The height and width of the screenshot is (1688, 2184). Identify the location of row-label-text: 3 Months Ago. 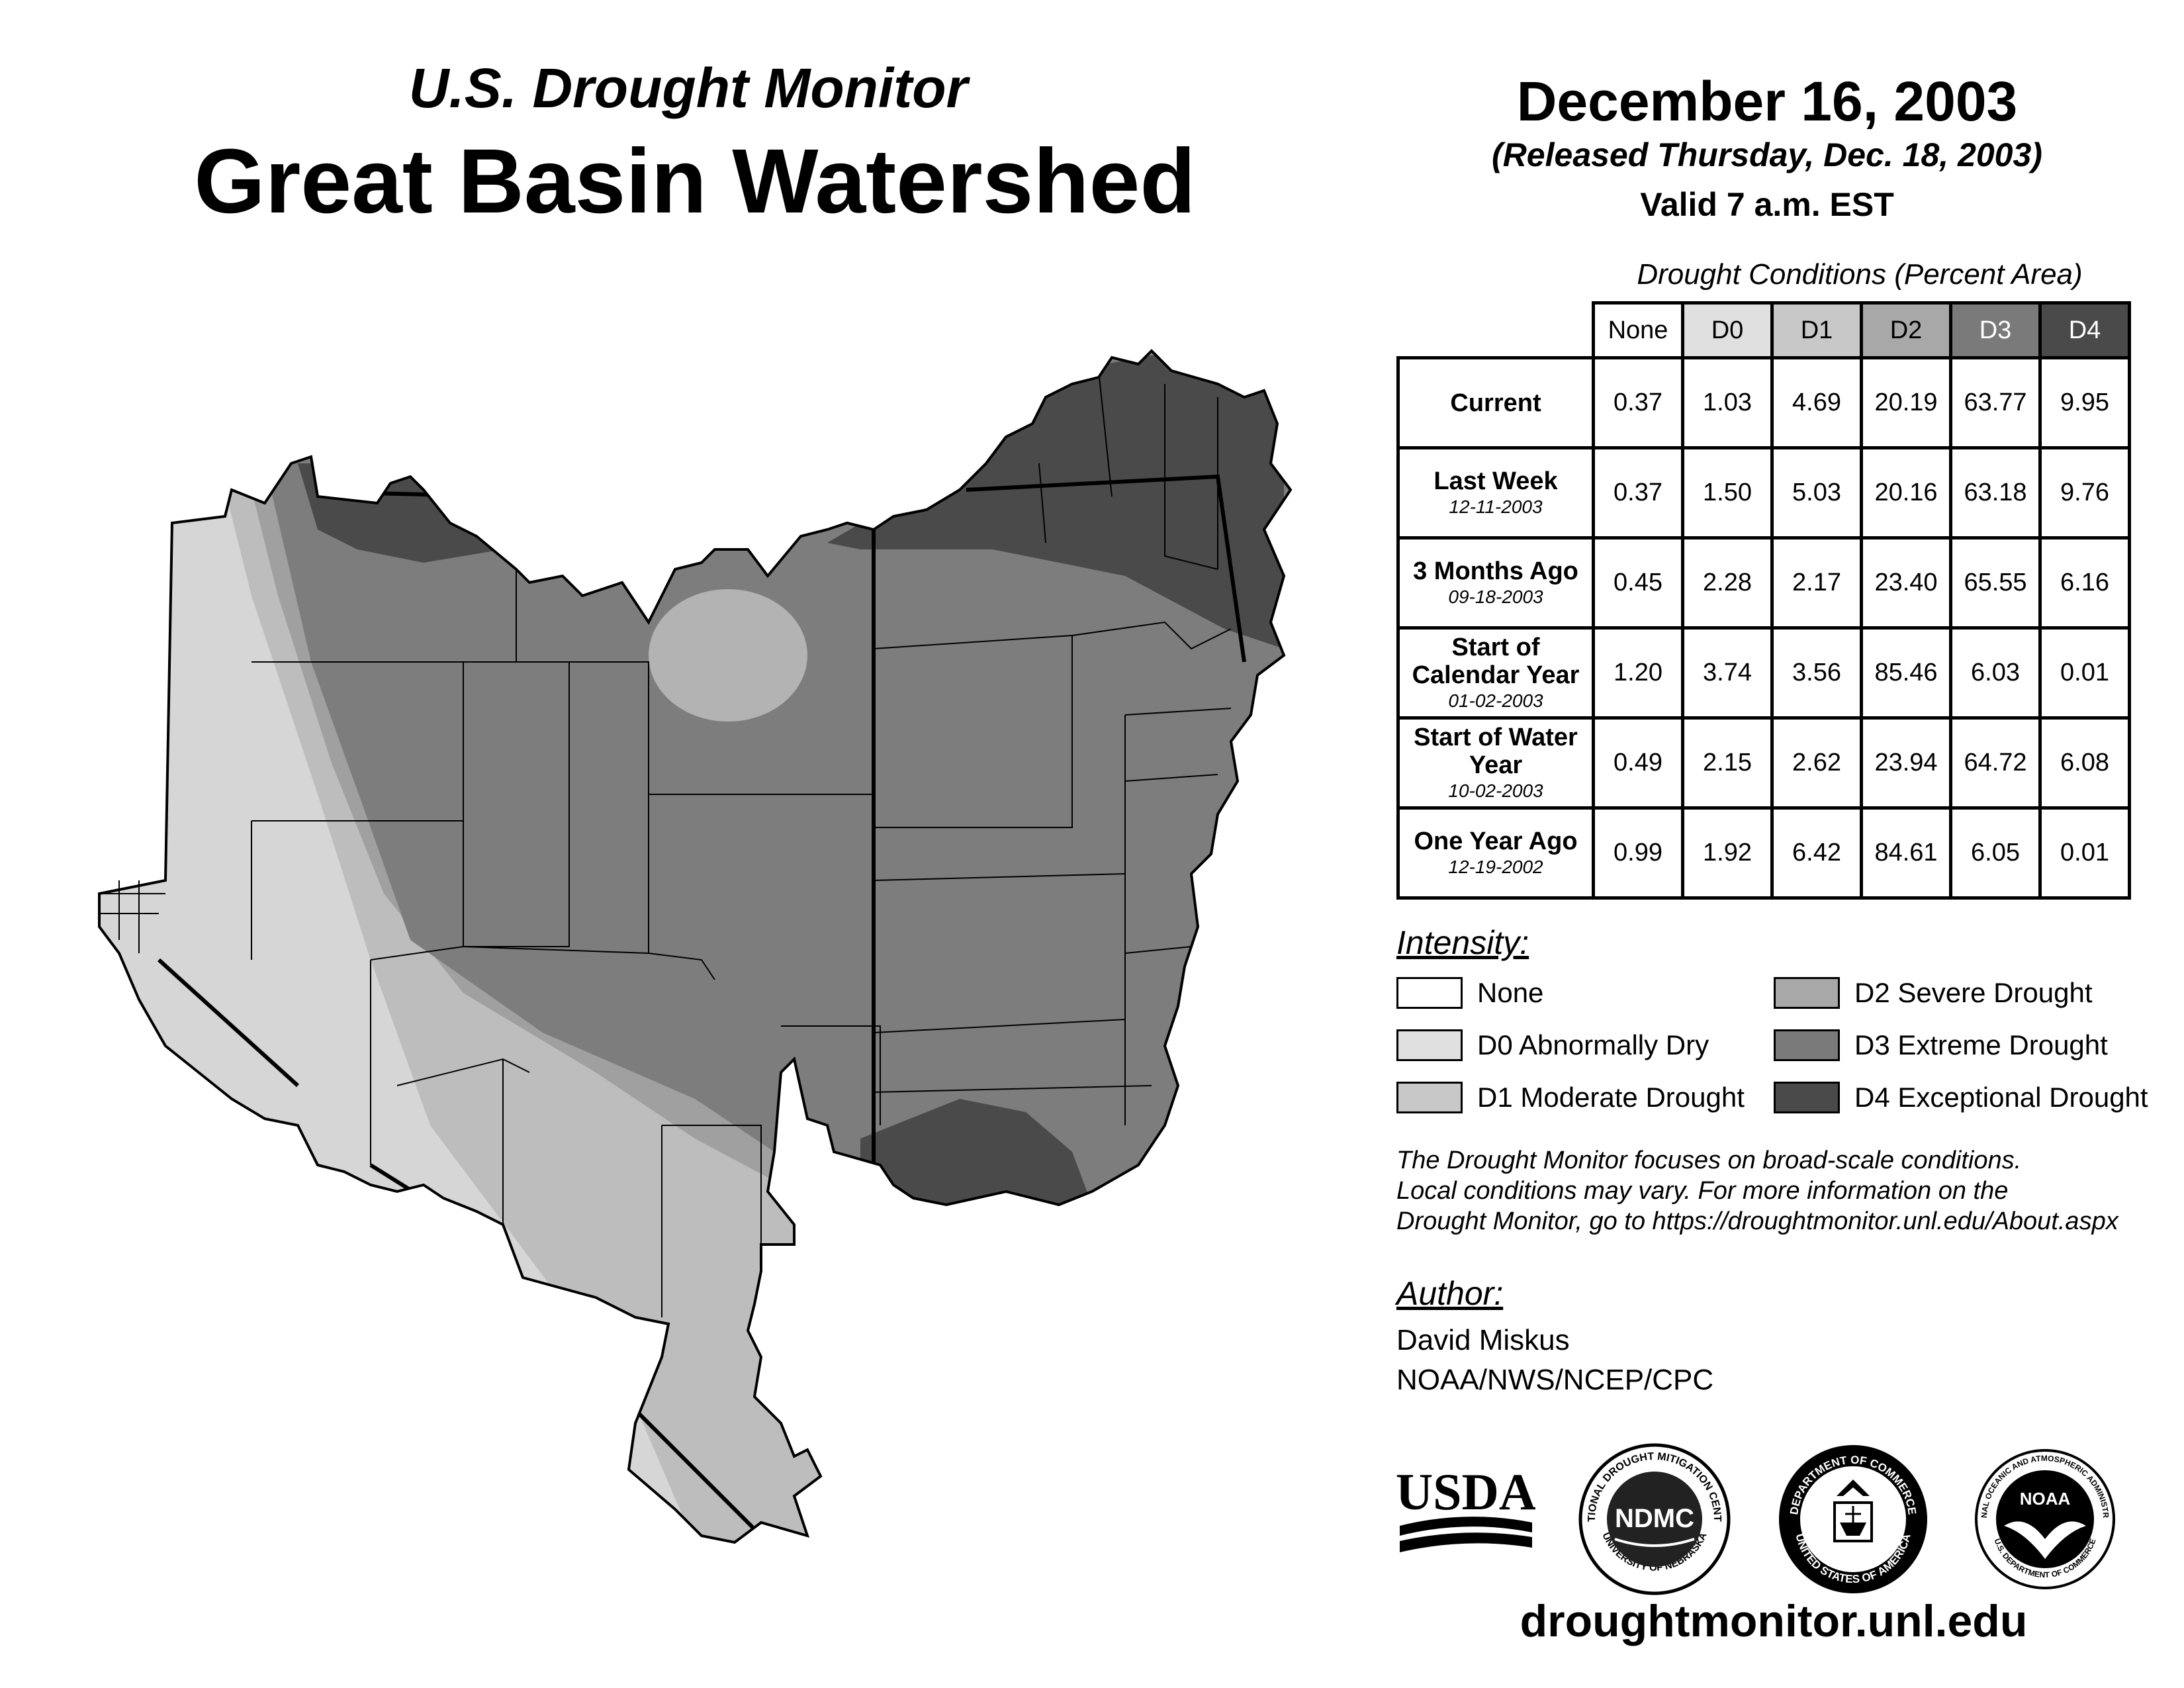
(1496, 571).